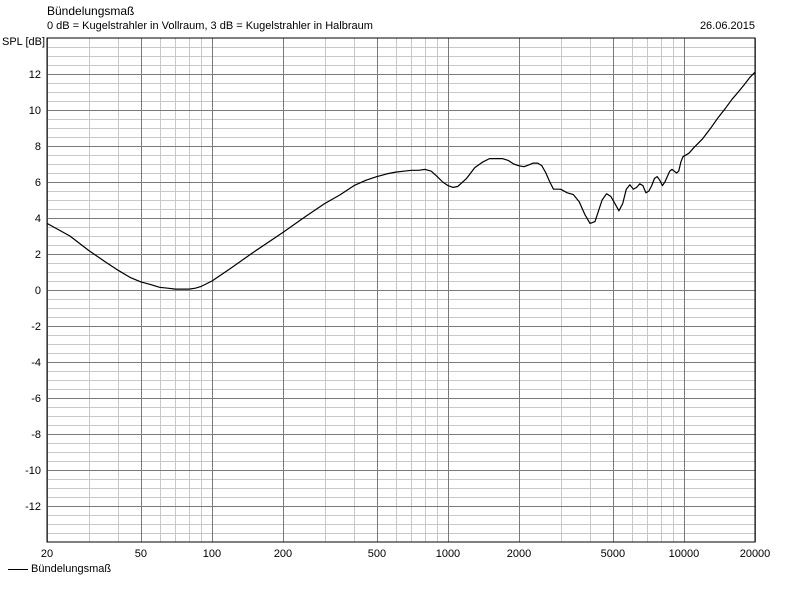  What do you see at coordinates (47, 554) in the screenshot?
I see `x-tick-label: 20` at bounding box center [47, 554].